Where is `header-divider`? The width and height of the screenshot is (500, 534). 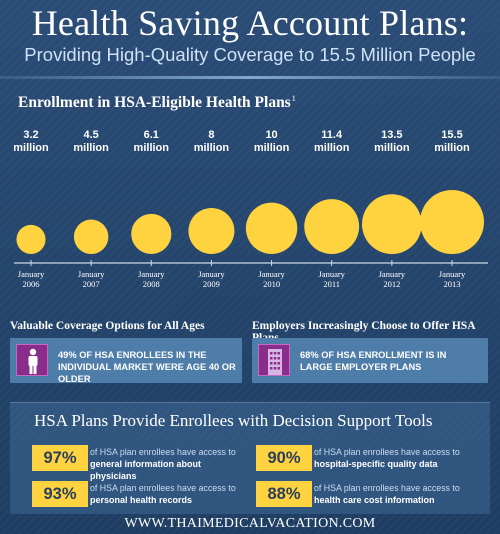
header-divider is located at coordinates (250, 77).